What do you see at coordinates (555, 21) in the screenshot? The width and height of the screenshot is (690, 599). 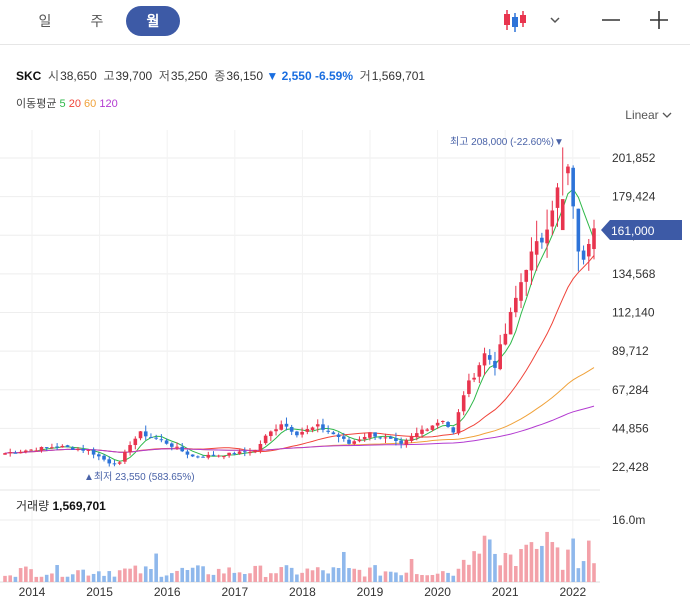 I see `chevron-down-icon` at bounding box center [555, 21].